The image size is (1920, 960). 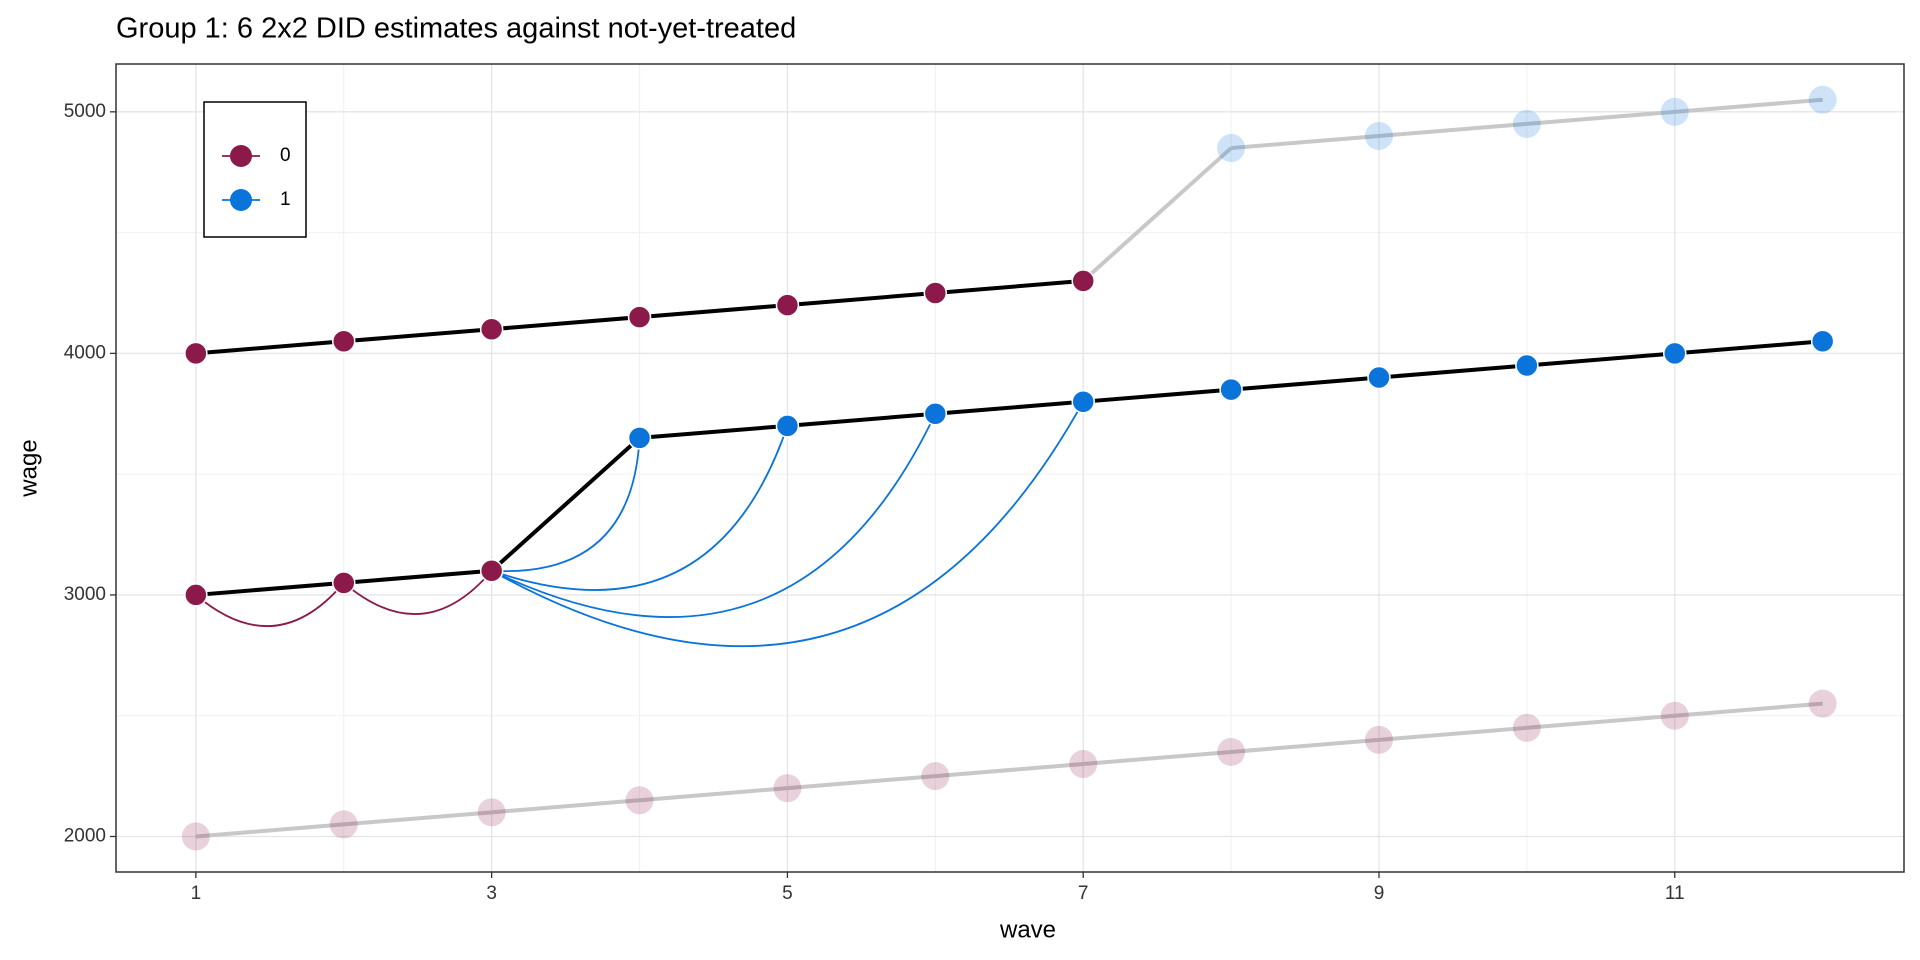 I want to click on legend-label: 1, so click(x=285, y=199).